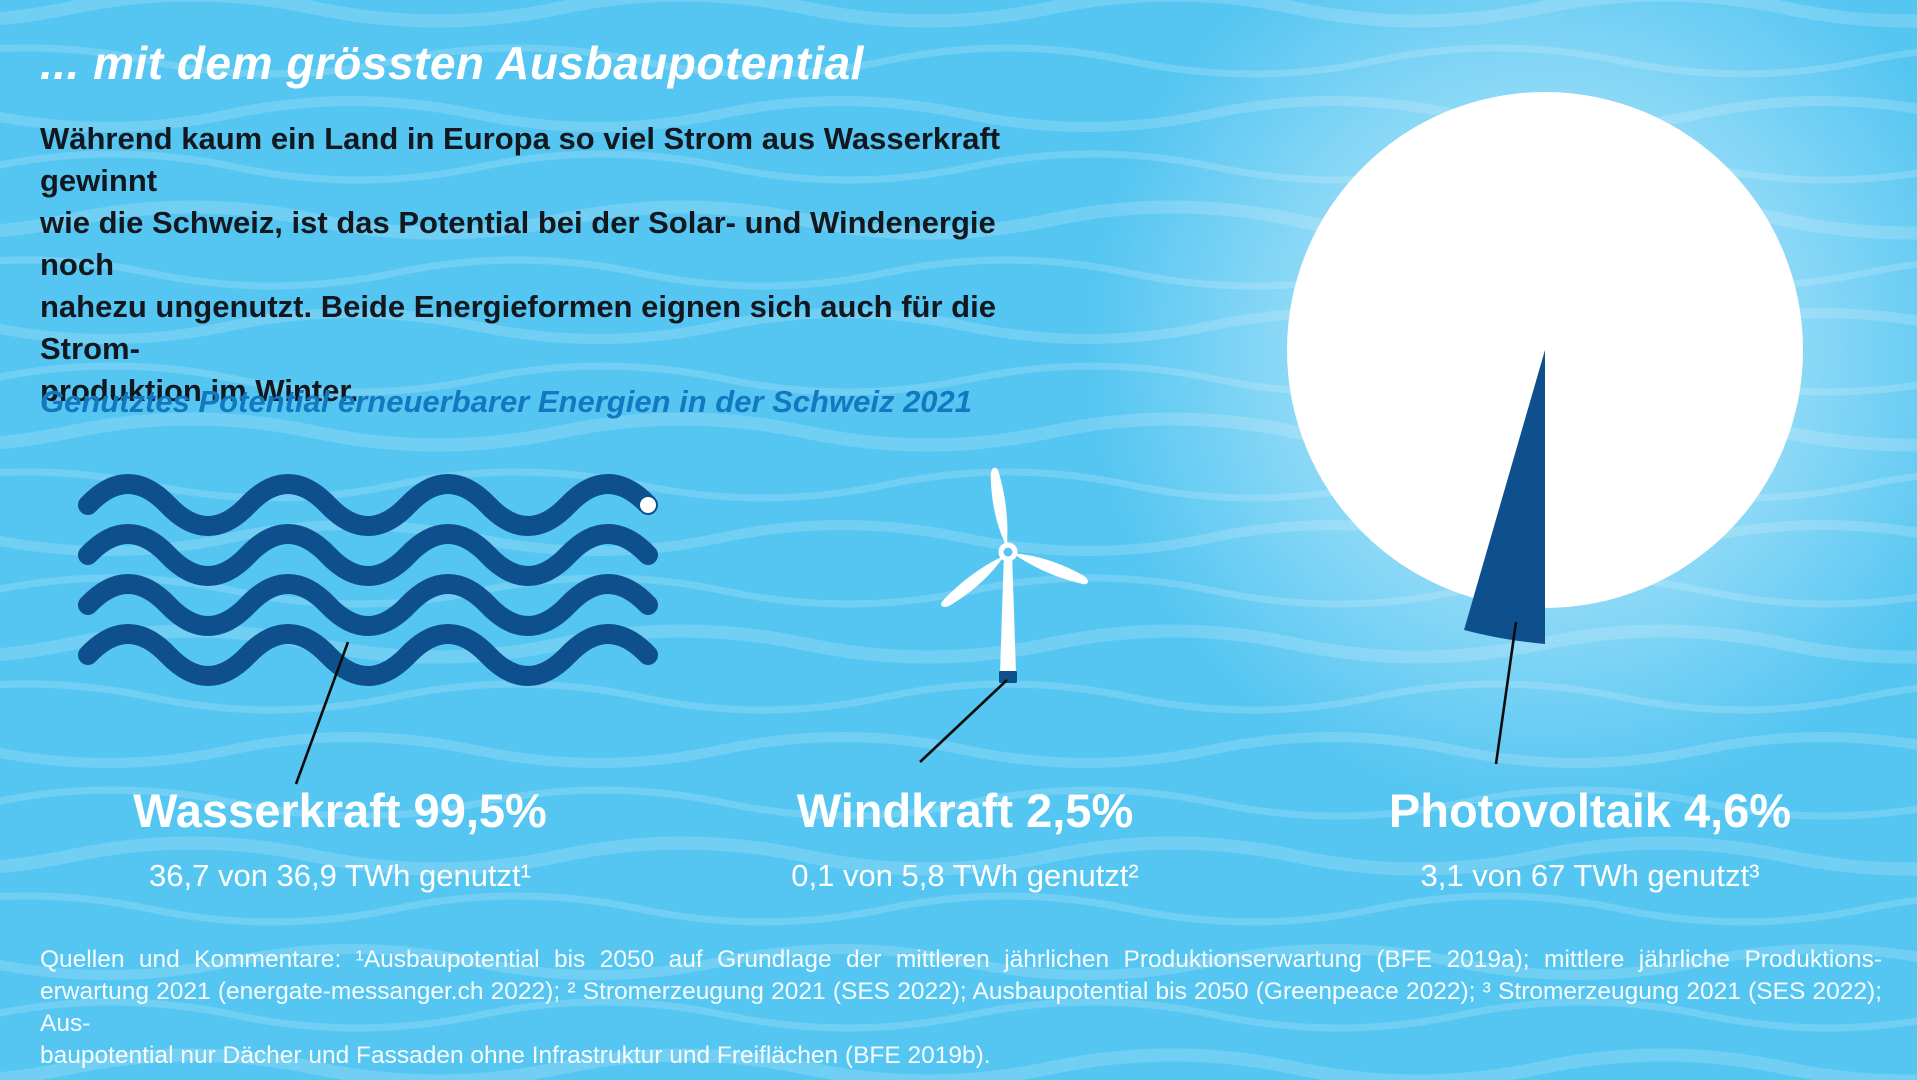  What do you see at coordinates (1504, 497) in the screenshot?
I see `pie-wedge-4-6-percent` at bounding box center [1504, 497].